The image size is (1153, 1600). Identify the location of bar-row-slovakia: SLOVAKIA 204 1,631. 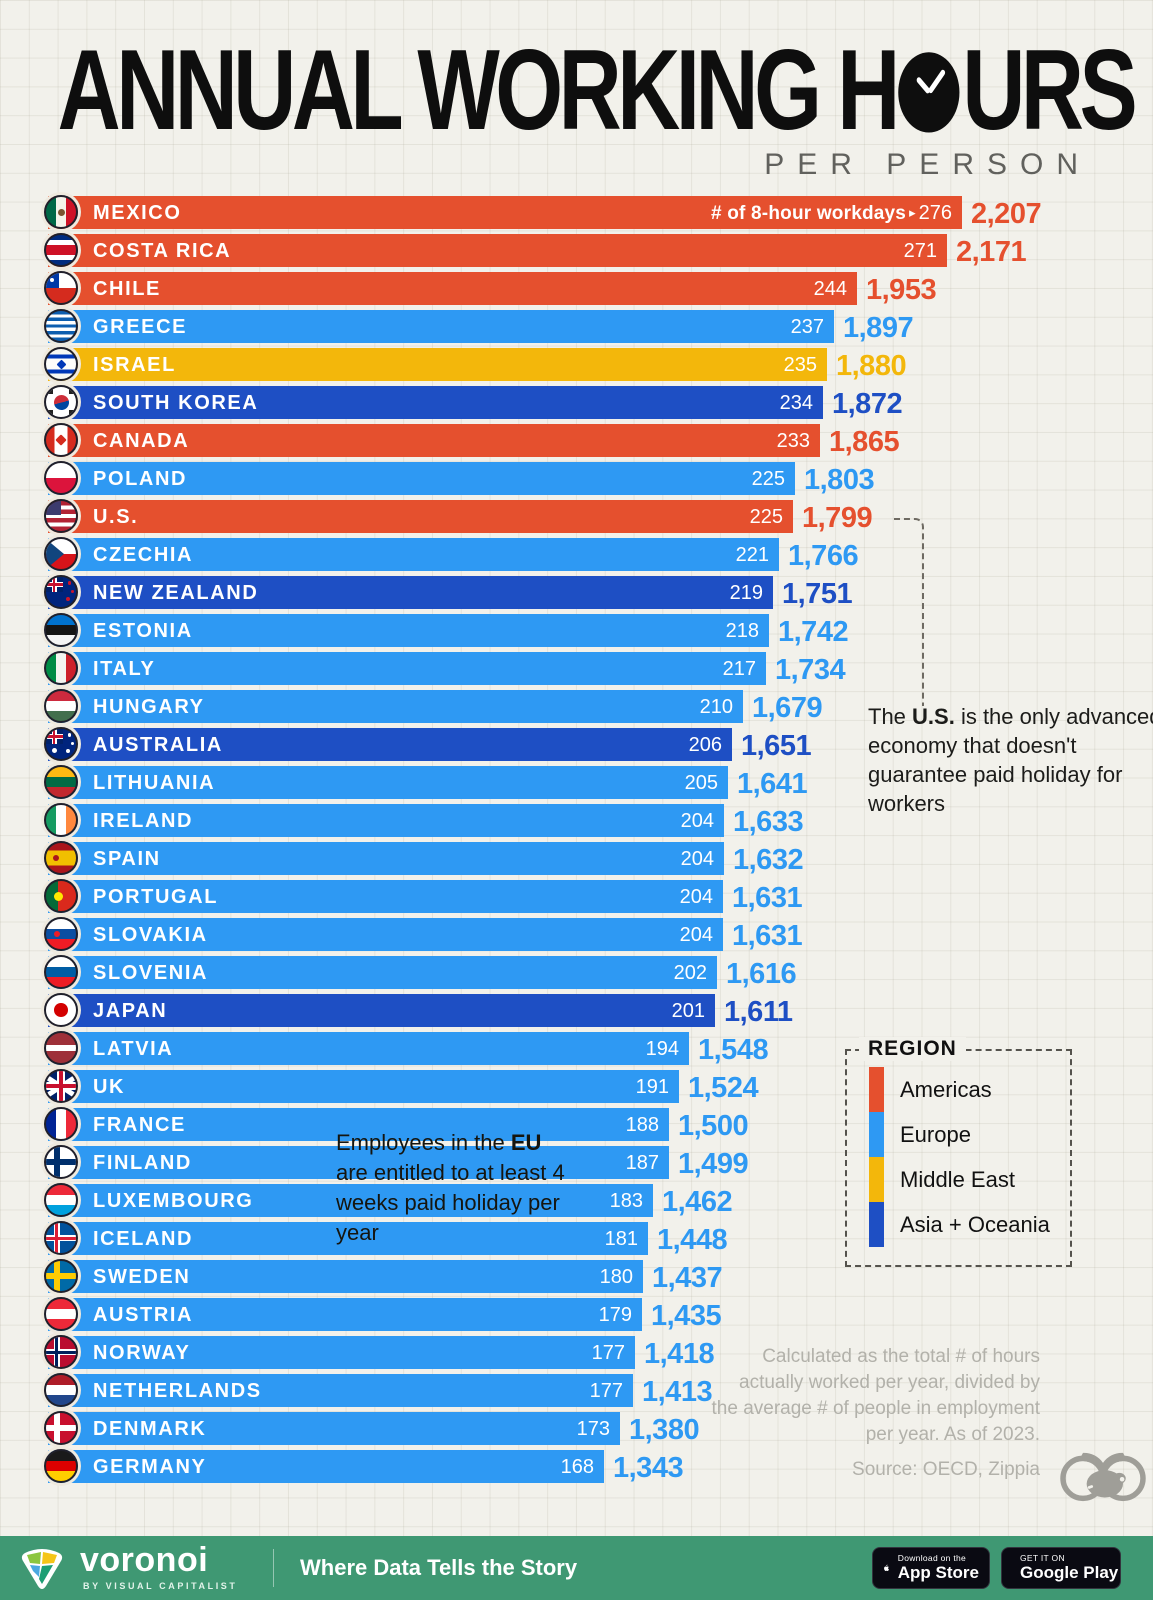
(576, 934).